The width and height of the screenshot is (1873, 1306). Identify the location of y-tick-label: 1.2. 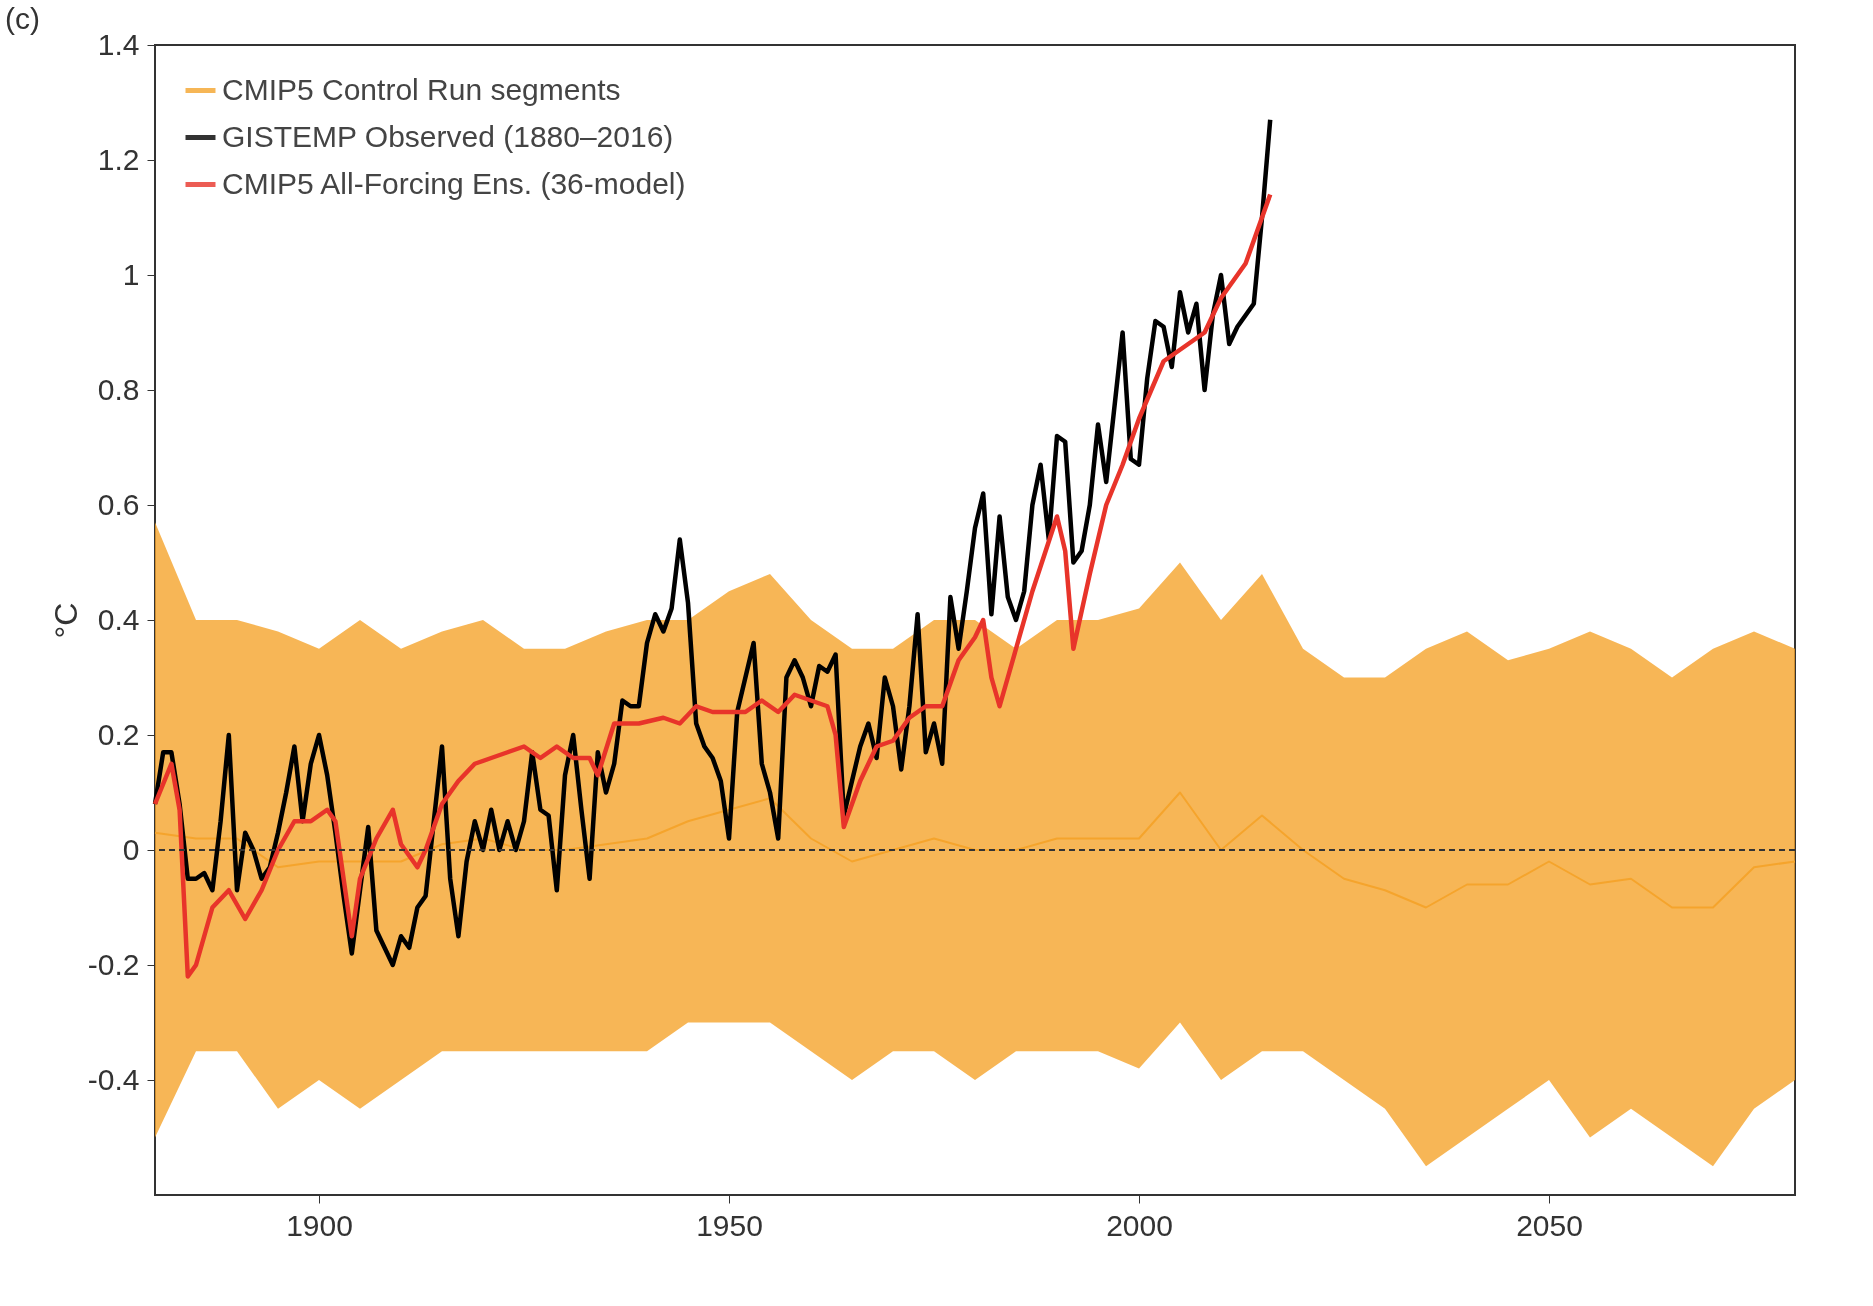
(118, 159).